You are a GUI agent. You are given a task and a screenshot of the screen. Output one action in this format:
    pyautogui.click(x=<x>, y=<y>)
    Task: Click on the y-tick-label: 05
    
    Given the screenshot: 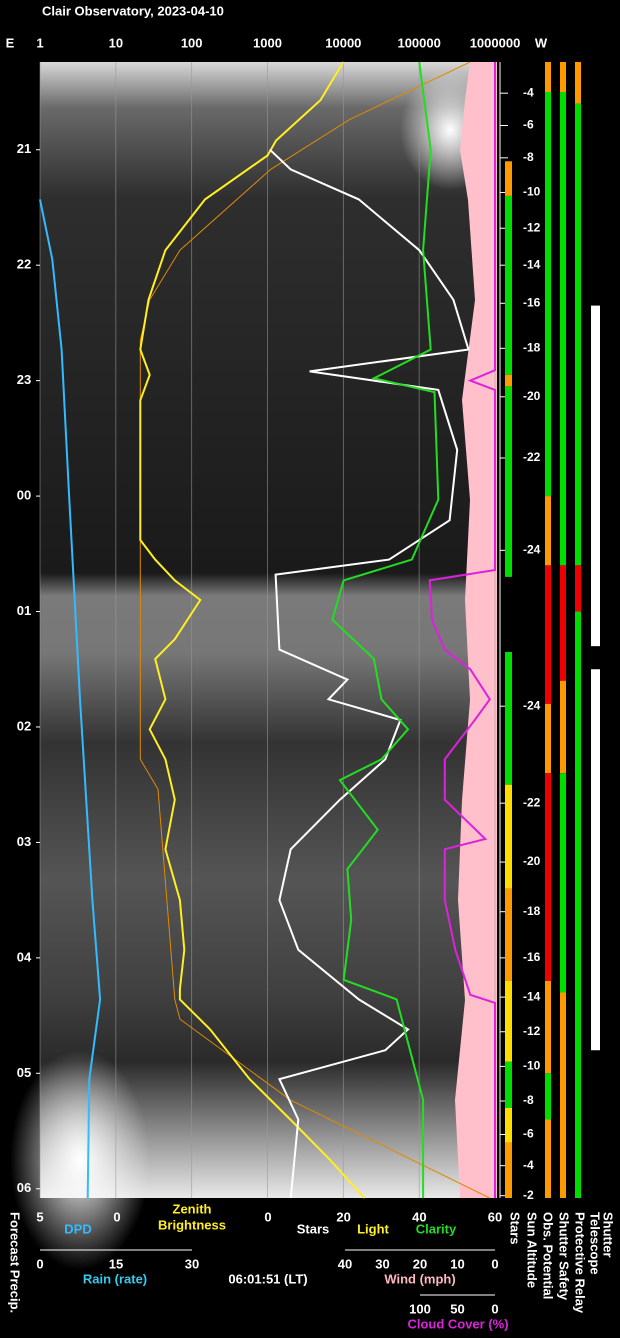 What is the action you would take?
    pyautogui.click(x=24, y=1072)
    